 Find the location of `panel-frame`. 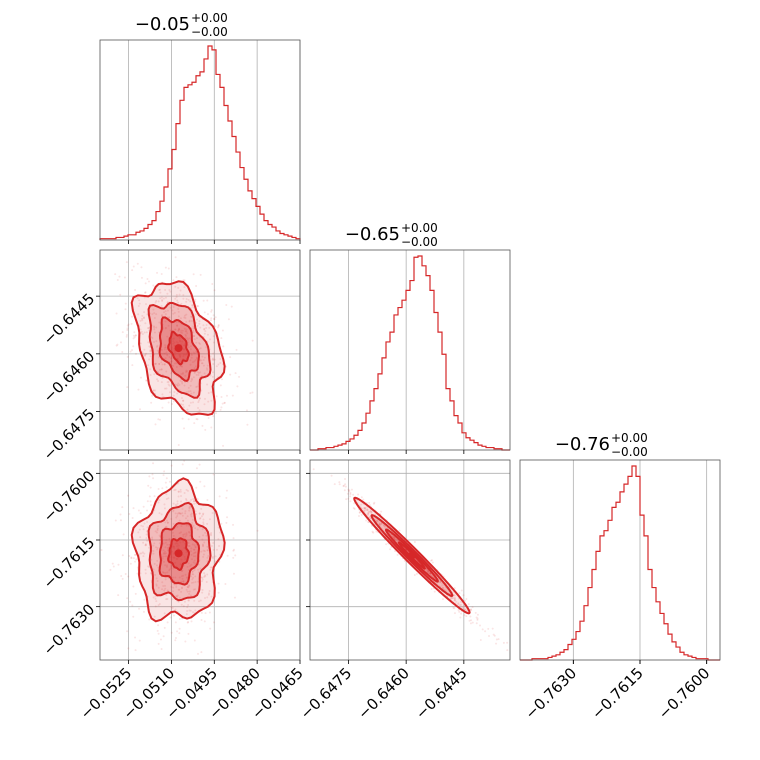

panel-frame is located at coordinates (200, 140).